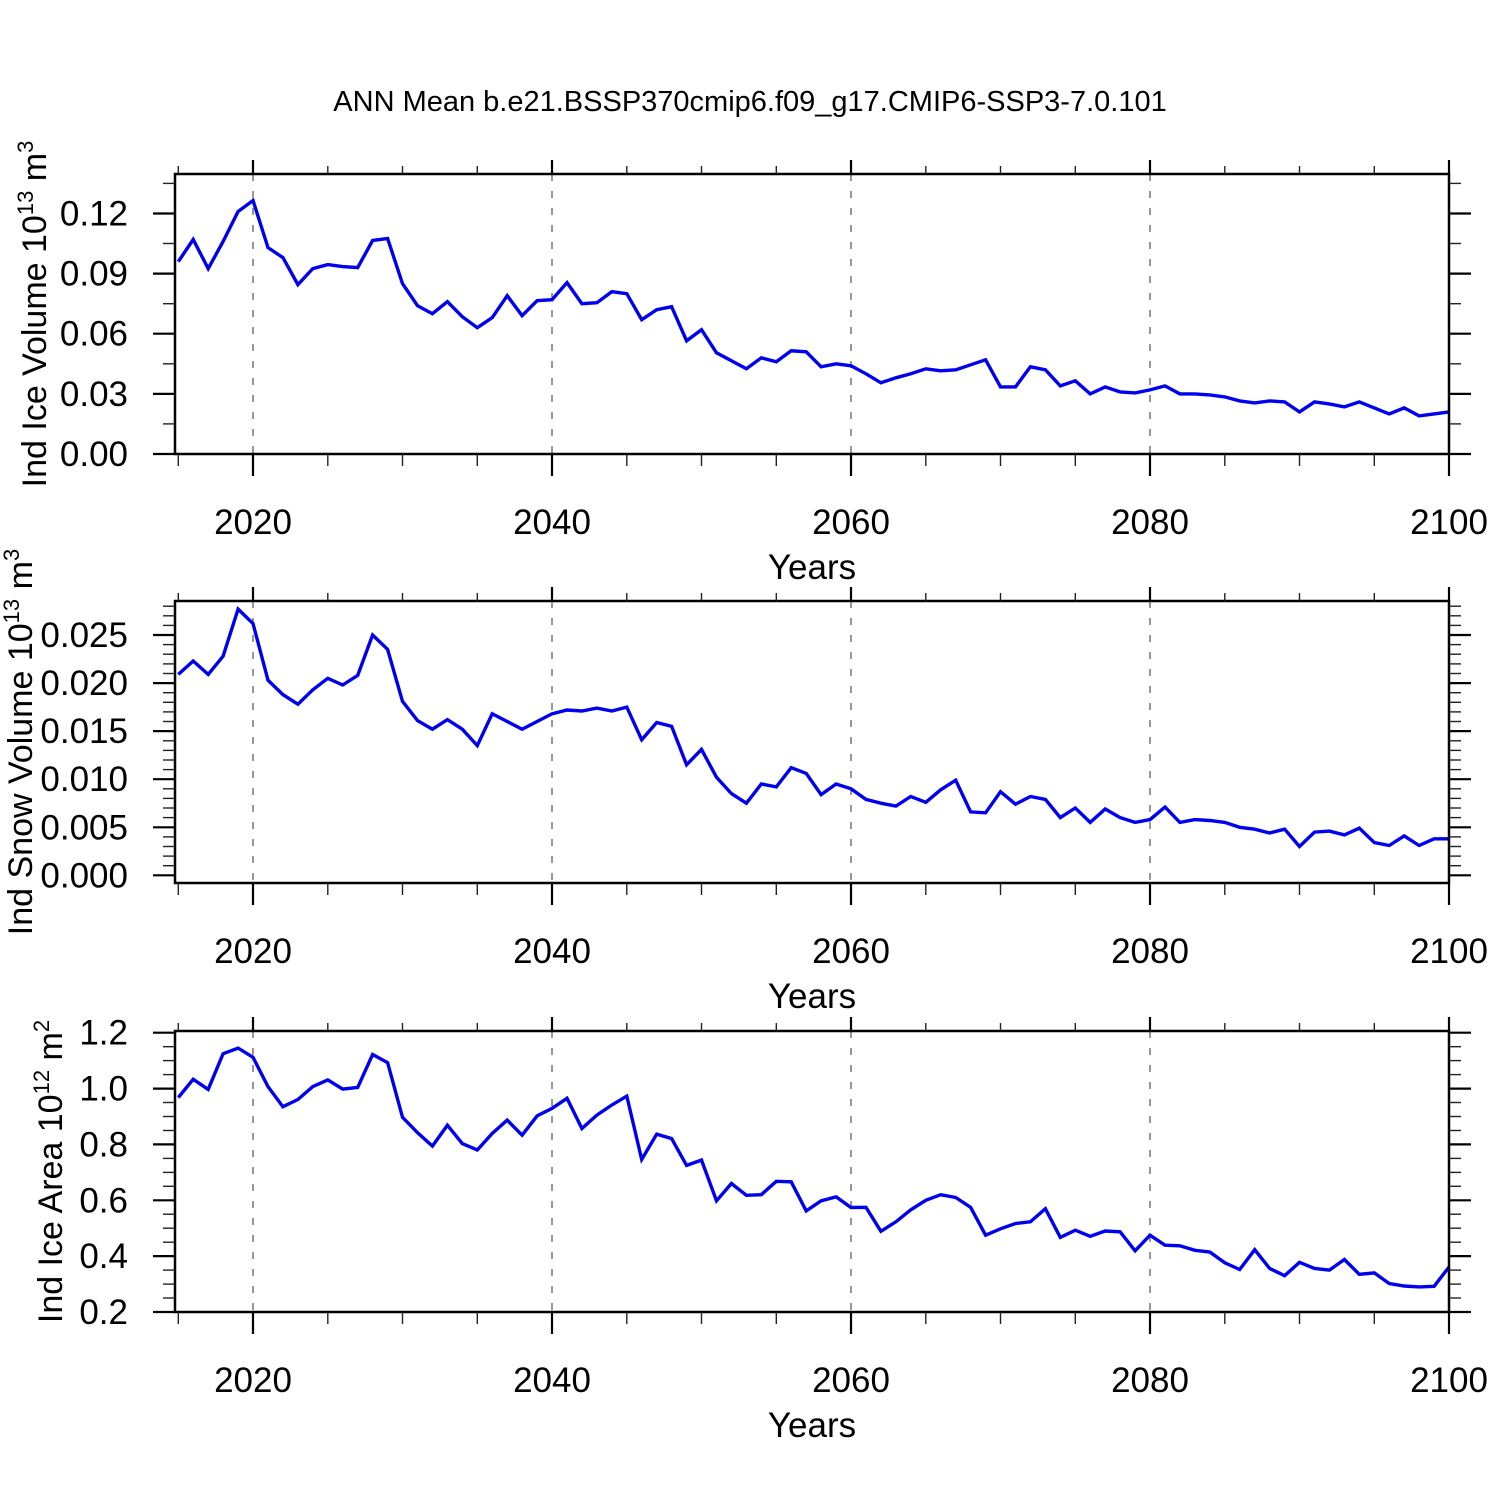  What do you see at coordinates (103, 1200) in the screenshot?
I see `y-tick-label: 0.6` at bounding box center [103, 1200].